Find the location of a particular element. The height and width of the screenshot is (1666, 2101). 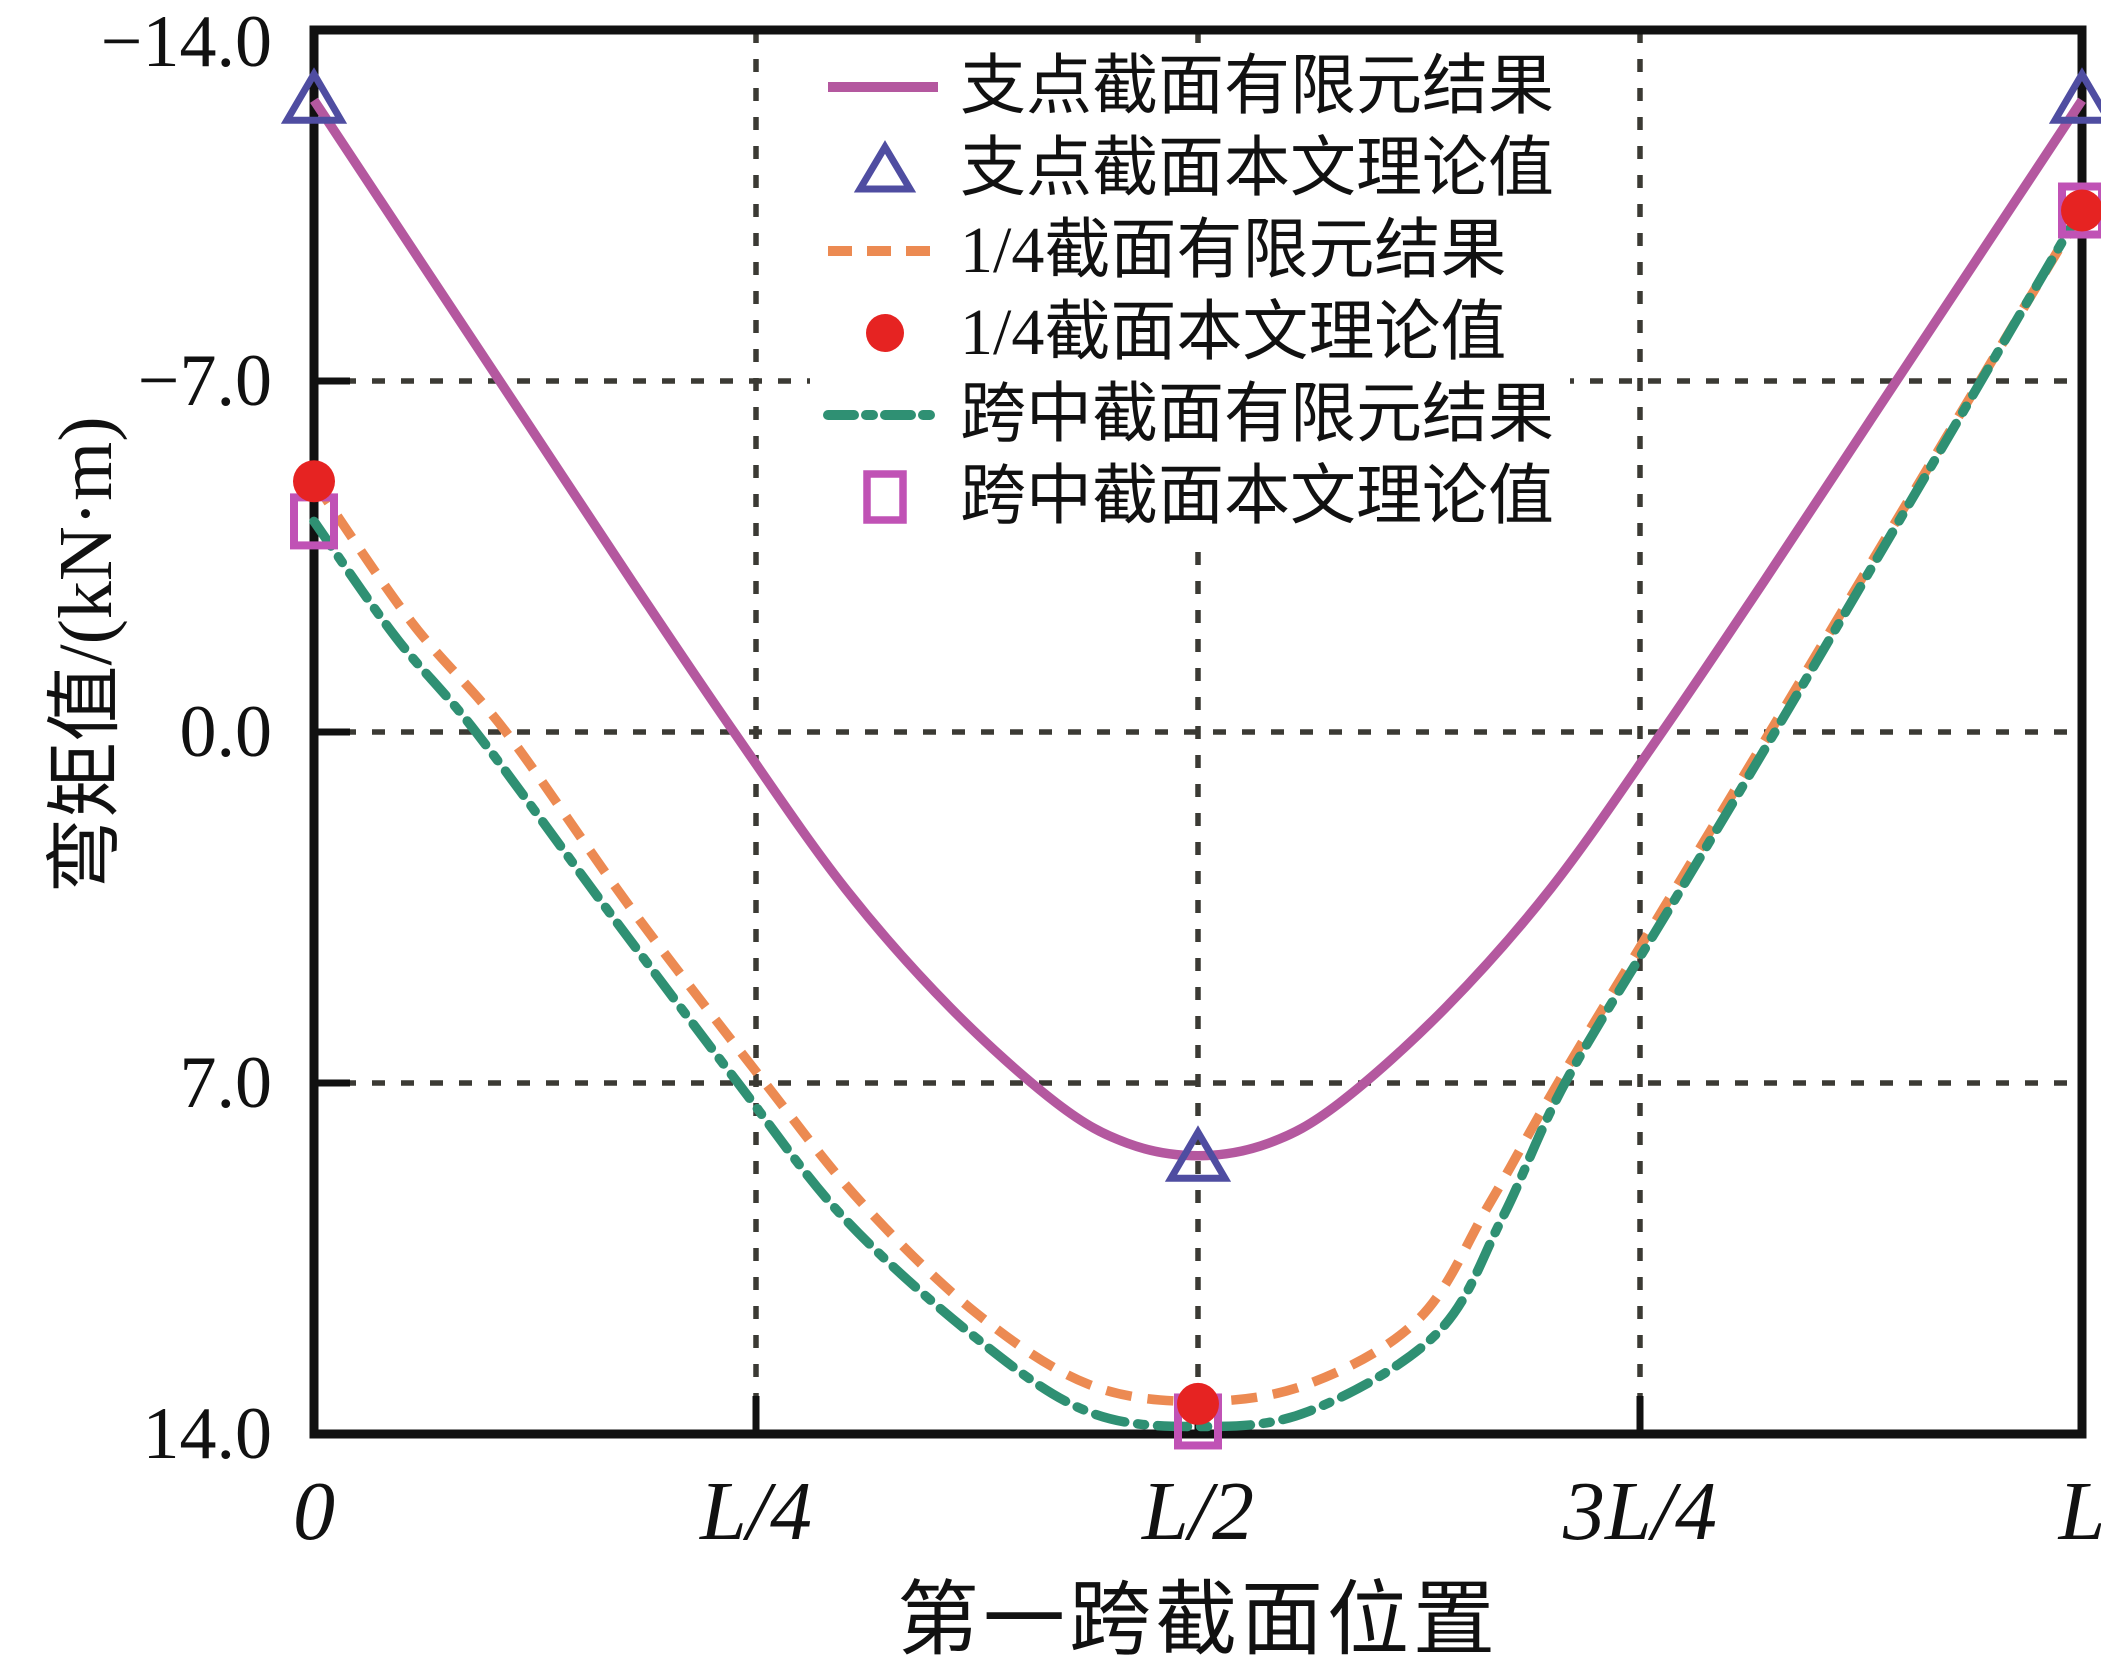

y-axis-title: 弯矩值/(kN·m) is located at coordinates (86, 655).